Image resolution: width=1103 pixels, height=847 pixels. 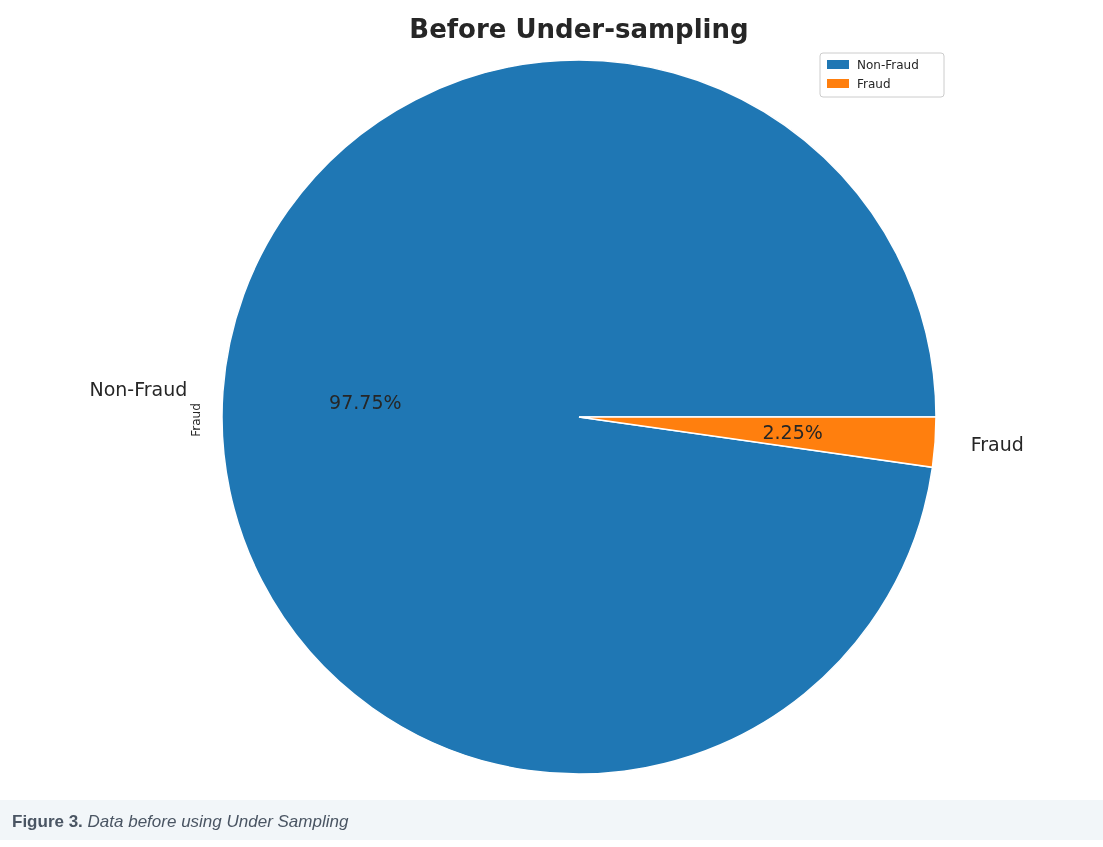 I want to click on data-label: 97.75%, so click(x=365, y=401).